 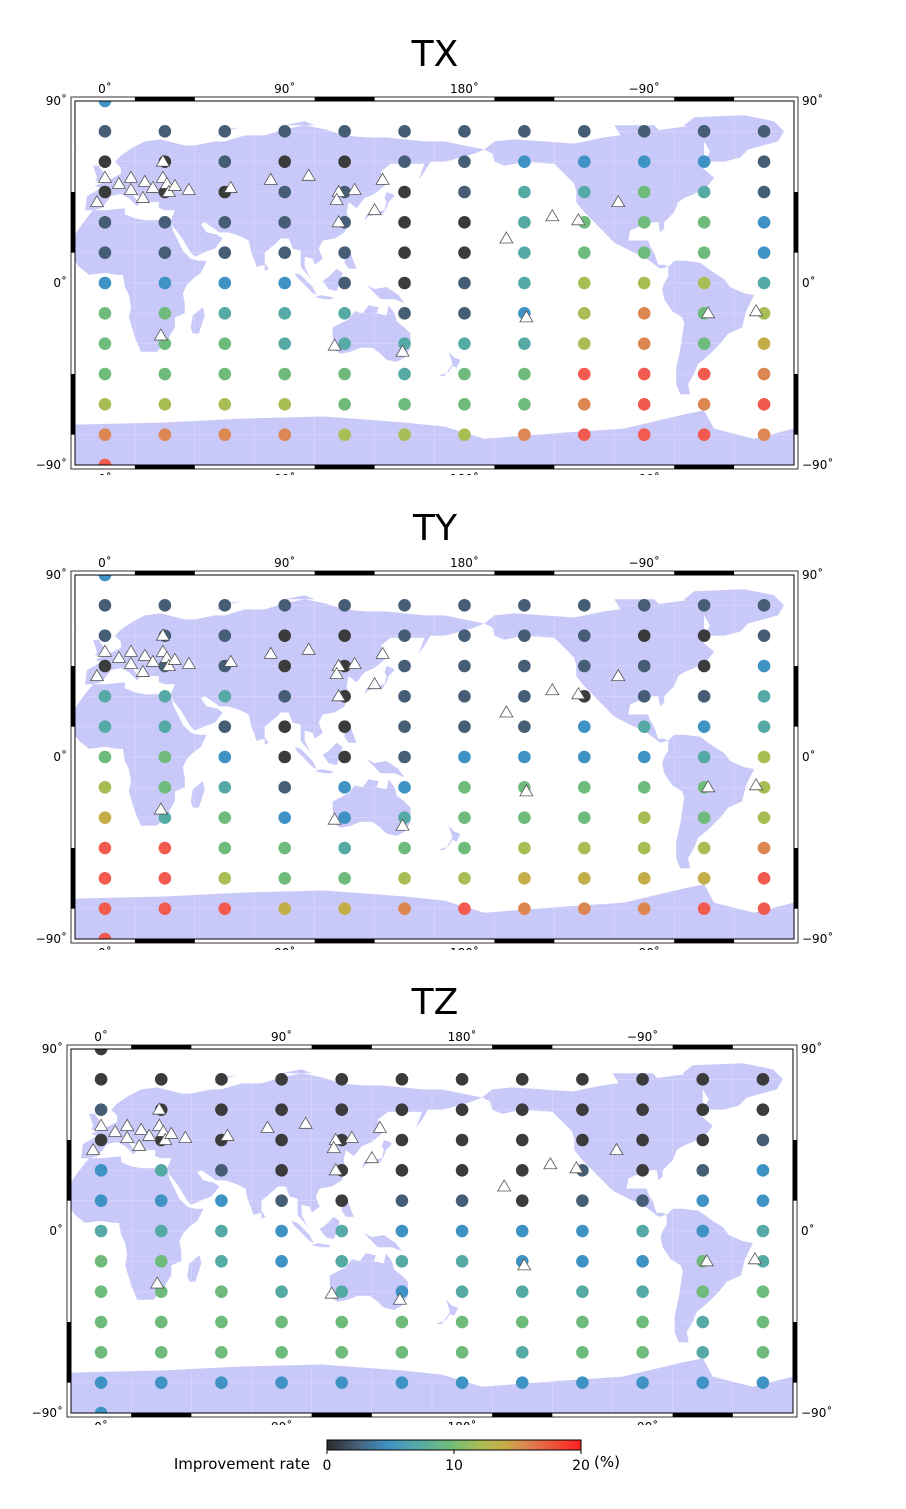 What do you see at coordinates (51, 464) in the screenshot?
I see `y-tick-label: −90˚` at bounding box center [51, 464].